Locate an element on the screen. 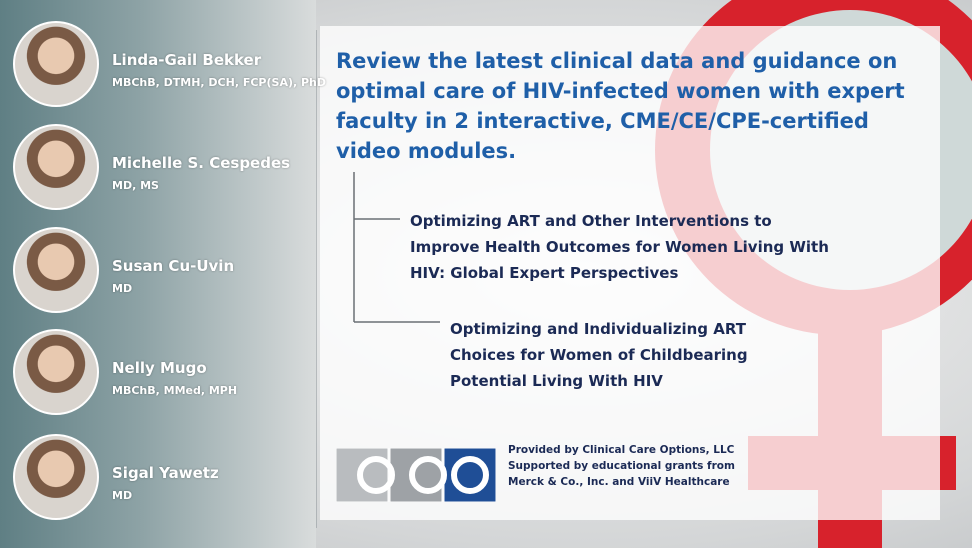 This screenshot has height=548, width=972. sponsor-line: Supported by educational grants from is located at coordinates (621, 466).